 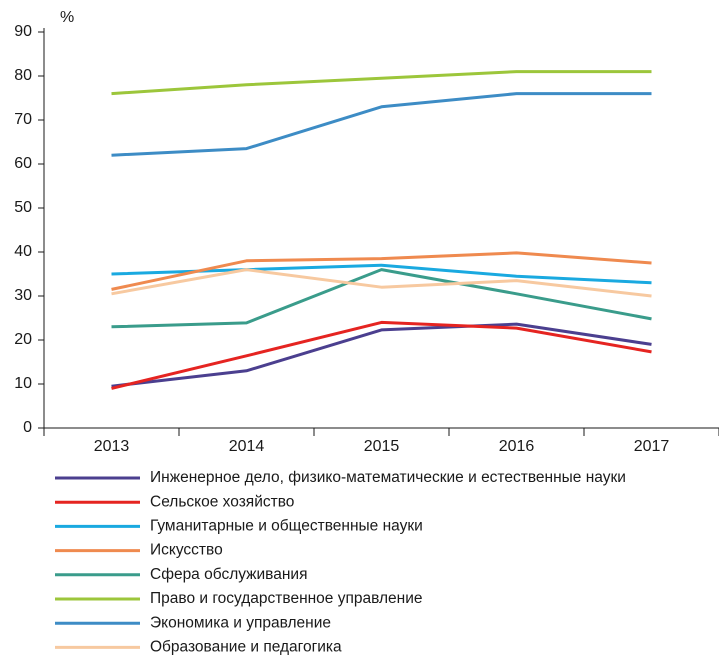 What do you see at coordinates (67, 17) in the screenshot?
I see `y-axis-label: %` at bounding box center [67, 17].